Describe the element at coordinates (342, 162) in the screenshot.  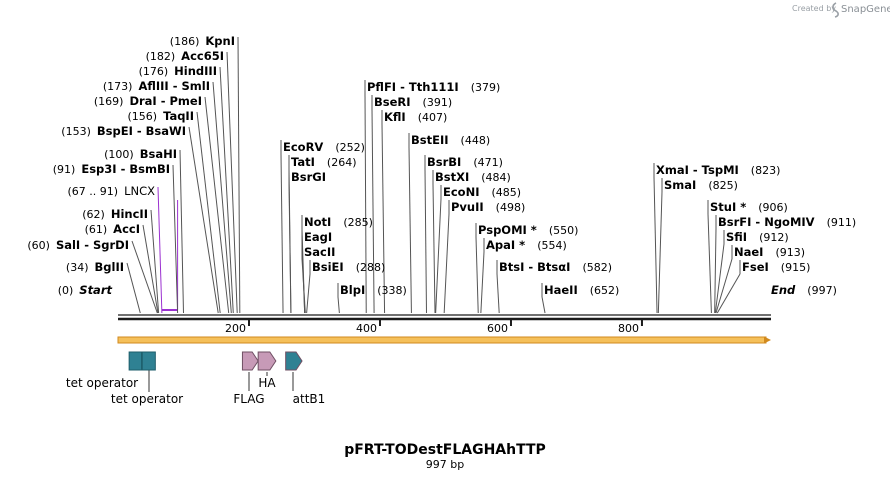
I see `site-position: (264)` at that location.